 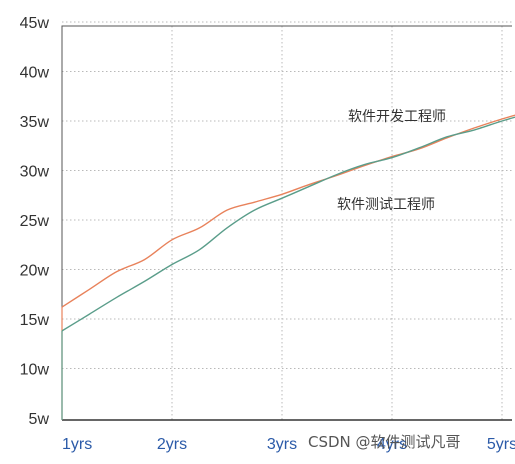 I want to click on y-tick-label: 45w, so click(x=35, y=23).